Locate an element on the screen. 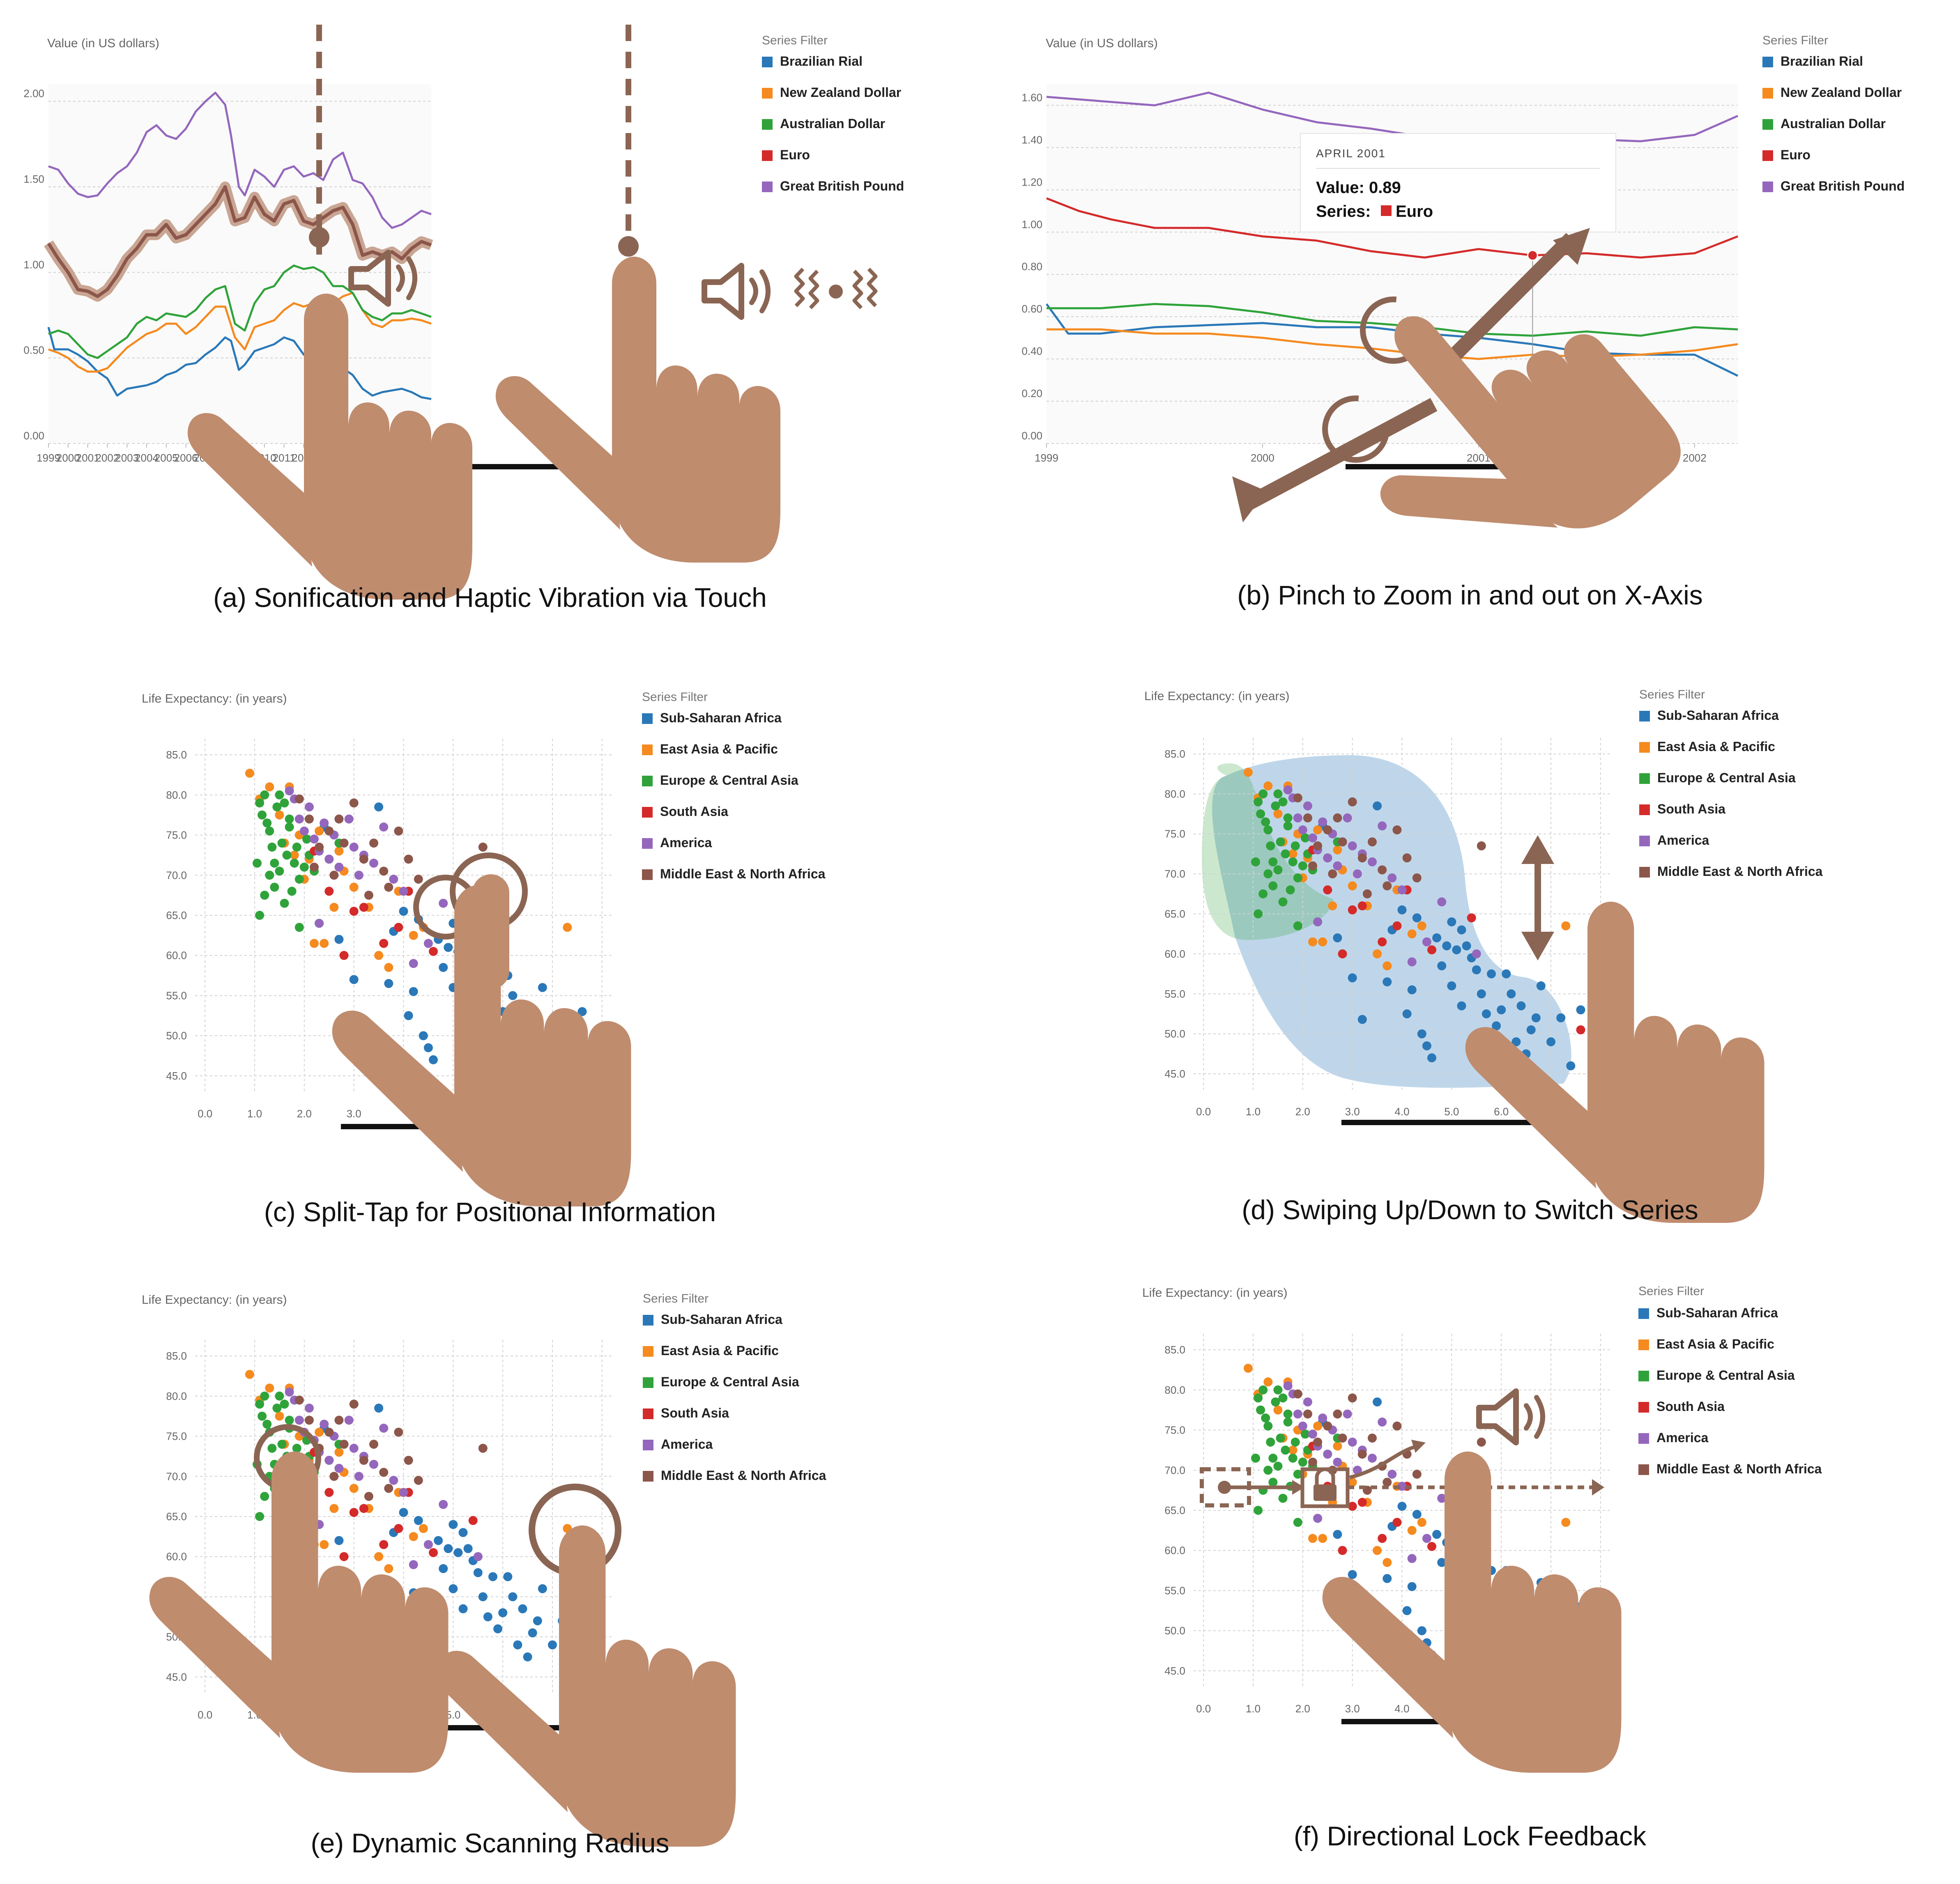  legend-item: America is located at coordinates (686, 843).